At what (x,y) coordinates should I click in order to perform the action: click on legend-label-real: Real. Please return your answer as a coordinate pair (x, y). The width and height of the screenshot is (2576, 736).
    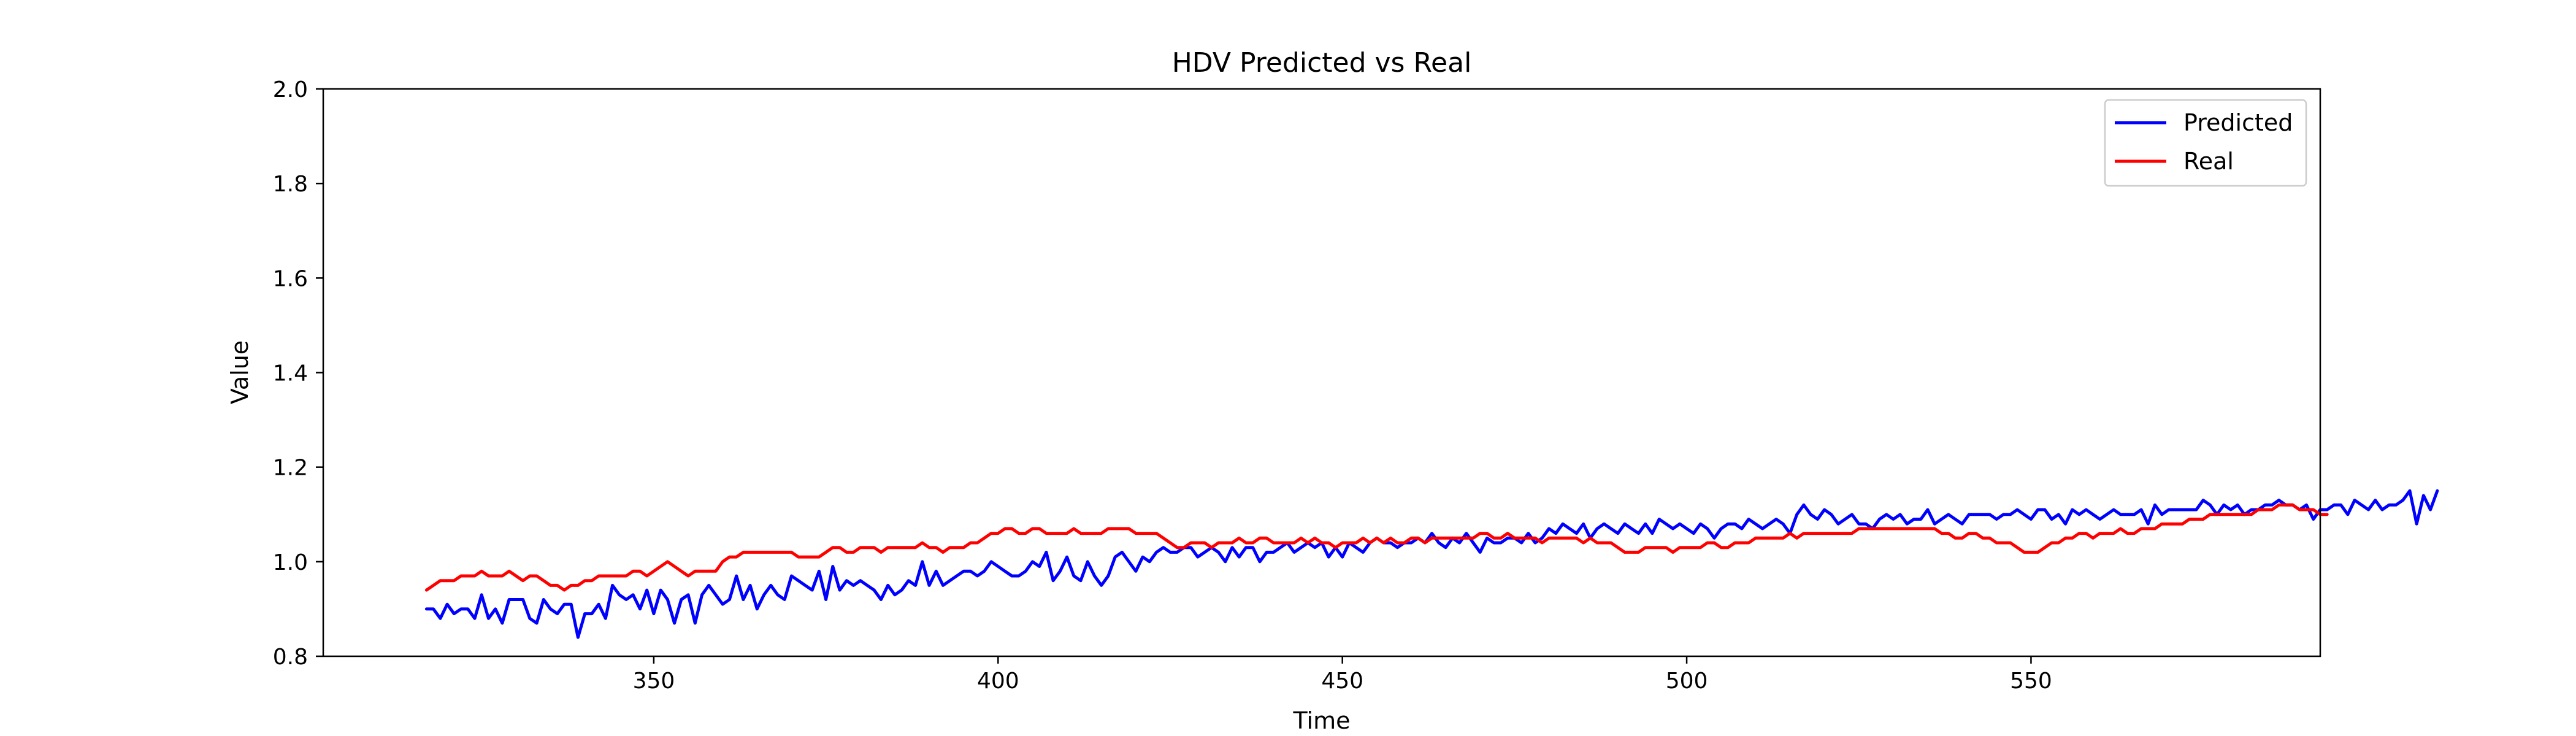
    Looking at the image, I should click on (2208, 161).